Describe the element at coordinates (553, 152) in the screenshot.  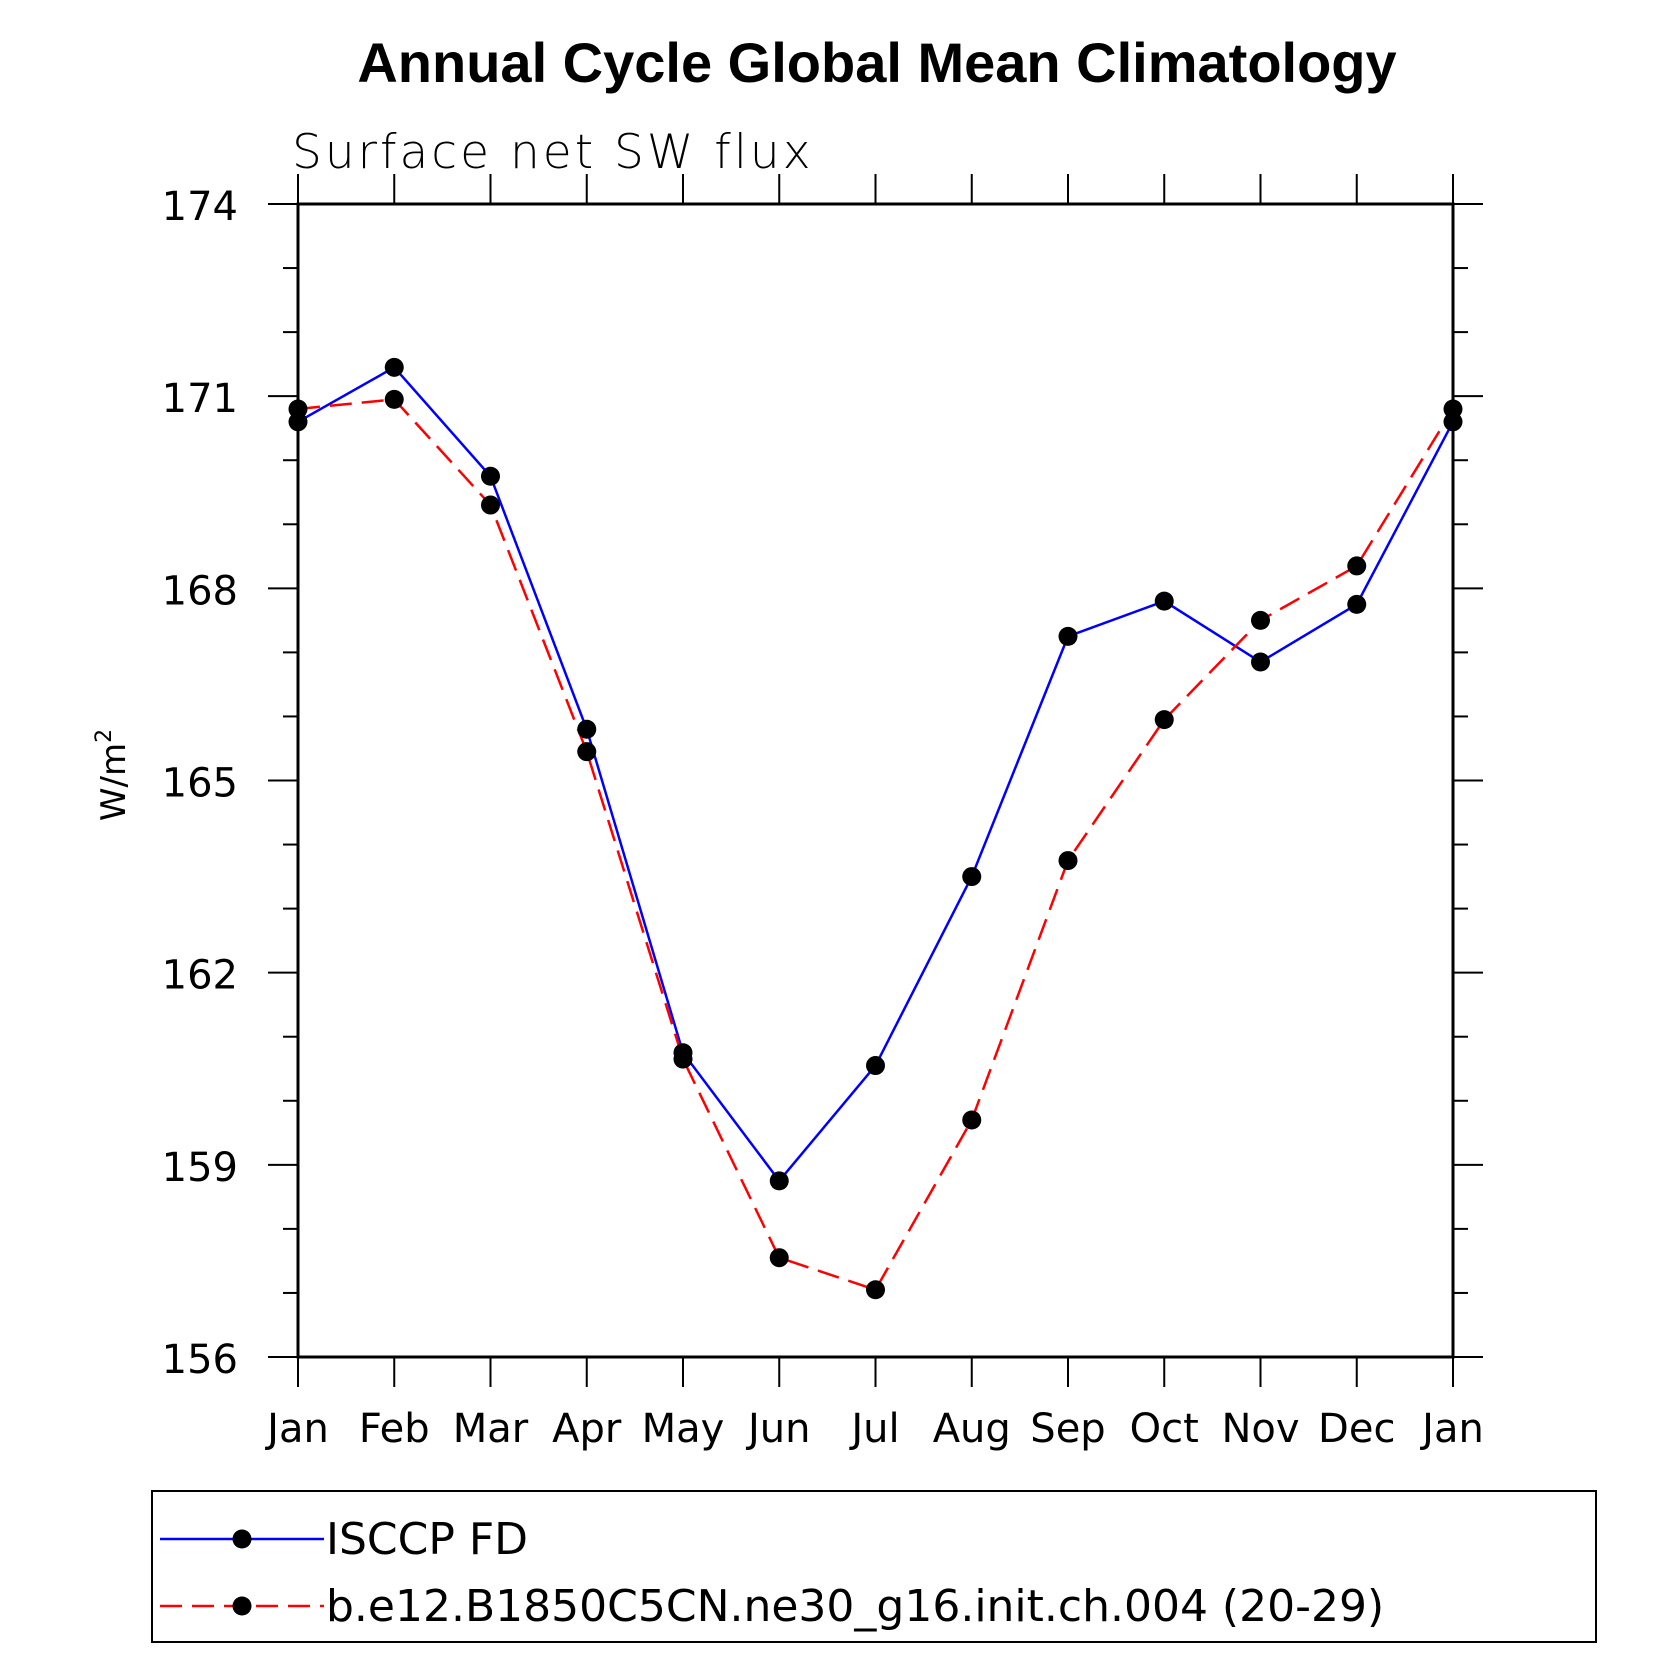
I see `chart-subtitle: Surface net SW flux` at that location.